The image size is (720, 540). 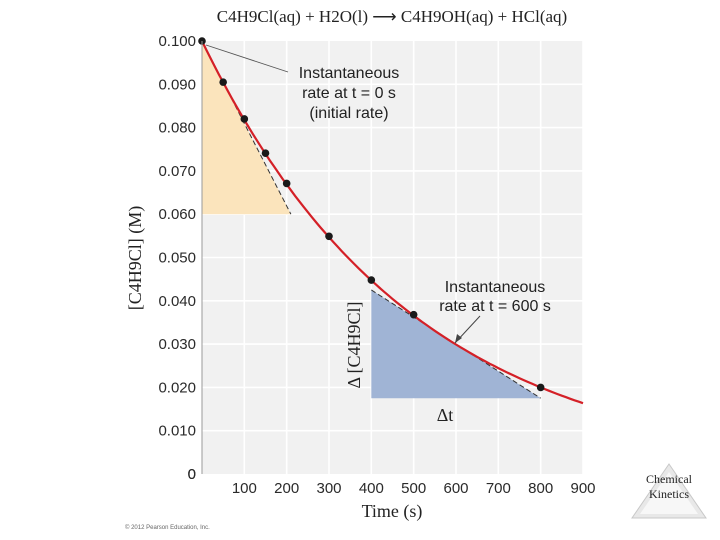 I want to click on y-tick-label: 0.100, so click(x=177, y=41).